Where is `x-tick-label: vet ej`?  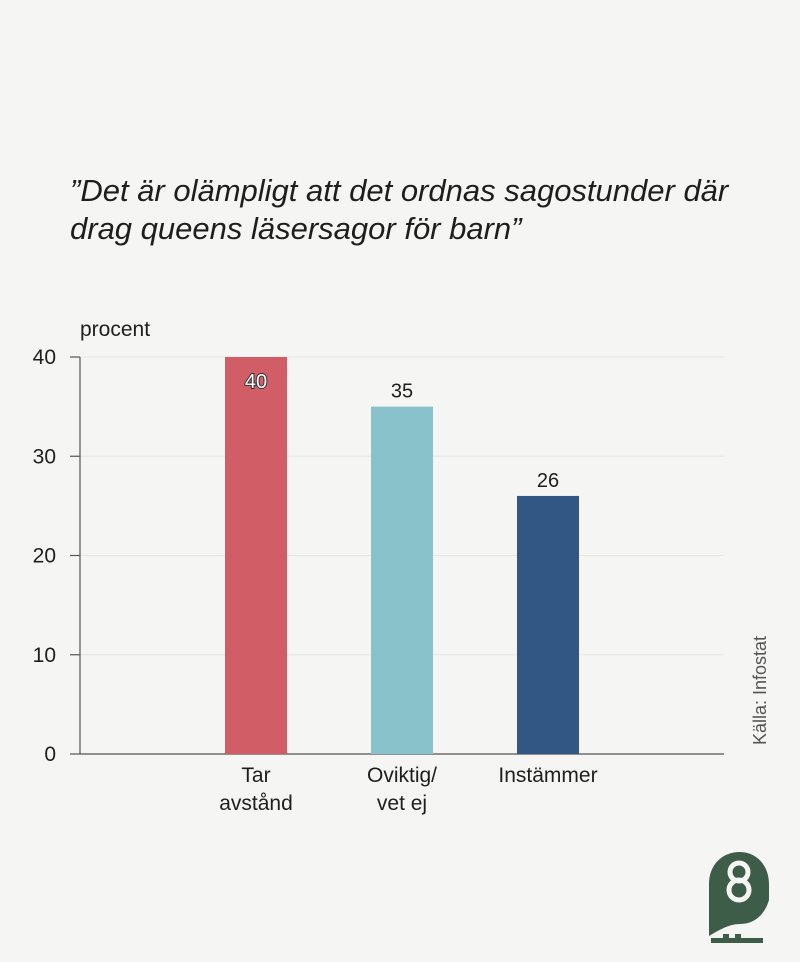
x-tick-label: vet ej is located at coordinates (402, 803).